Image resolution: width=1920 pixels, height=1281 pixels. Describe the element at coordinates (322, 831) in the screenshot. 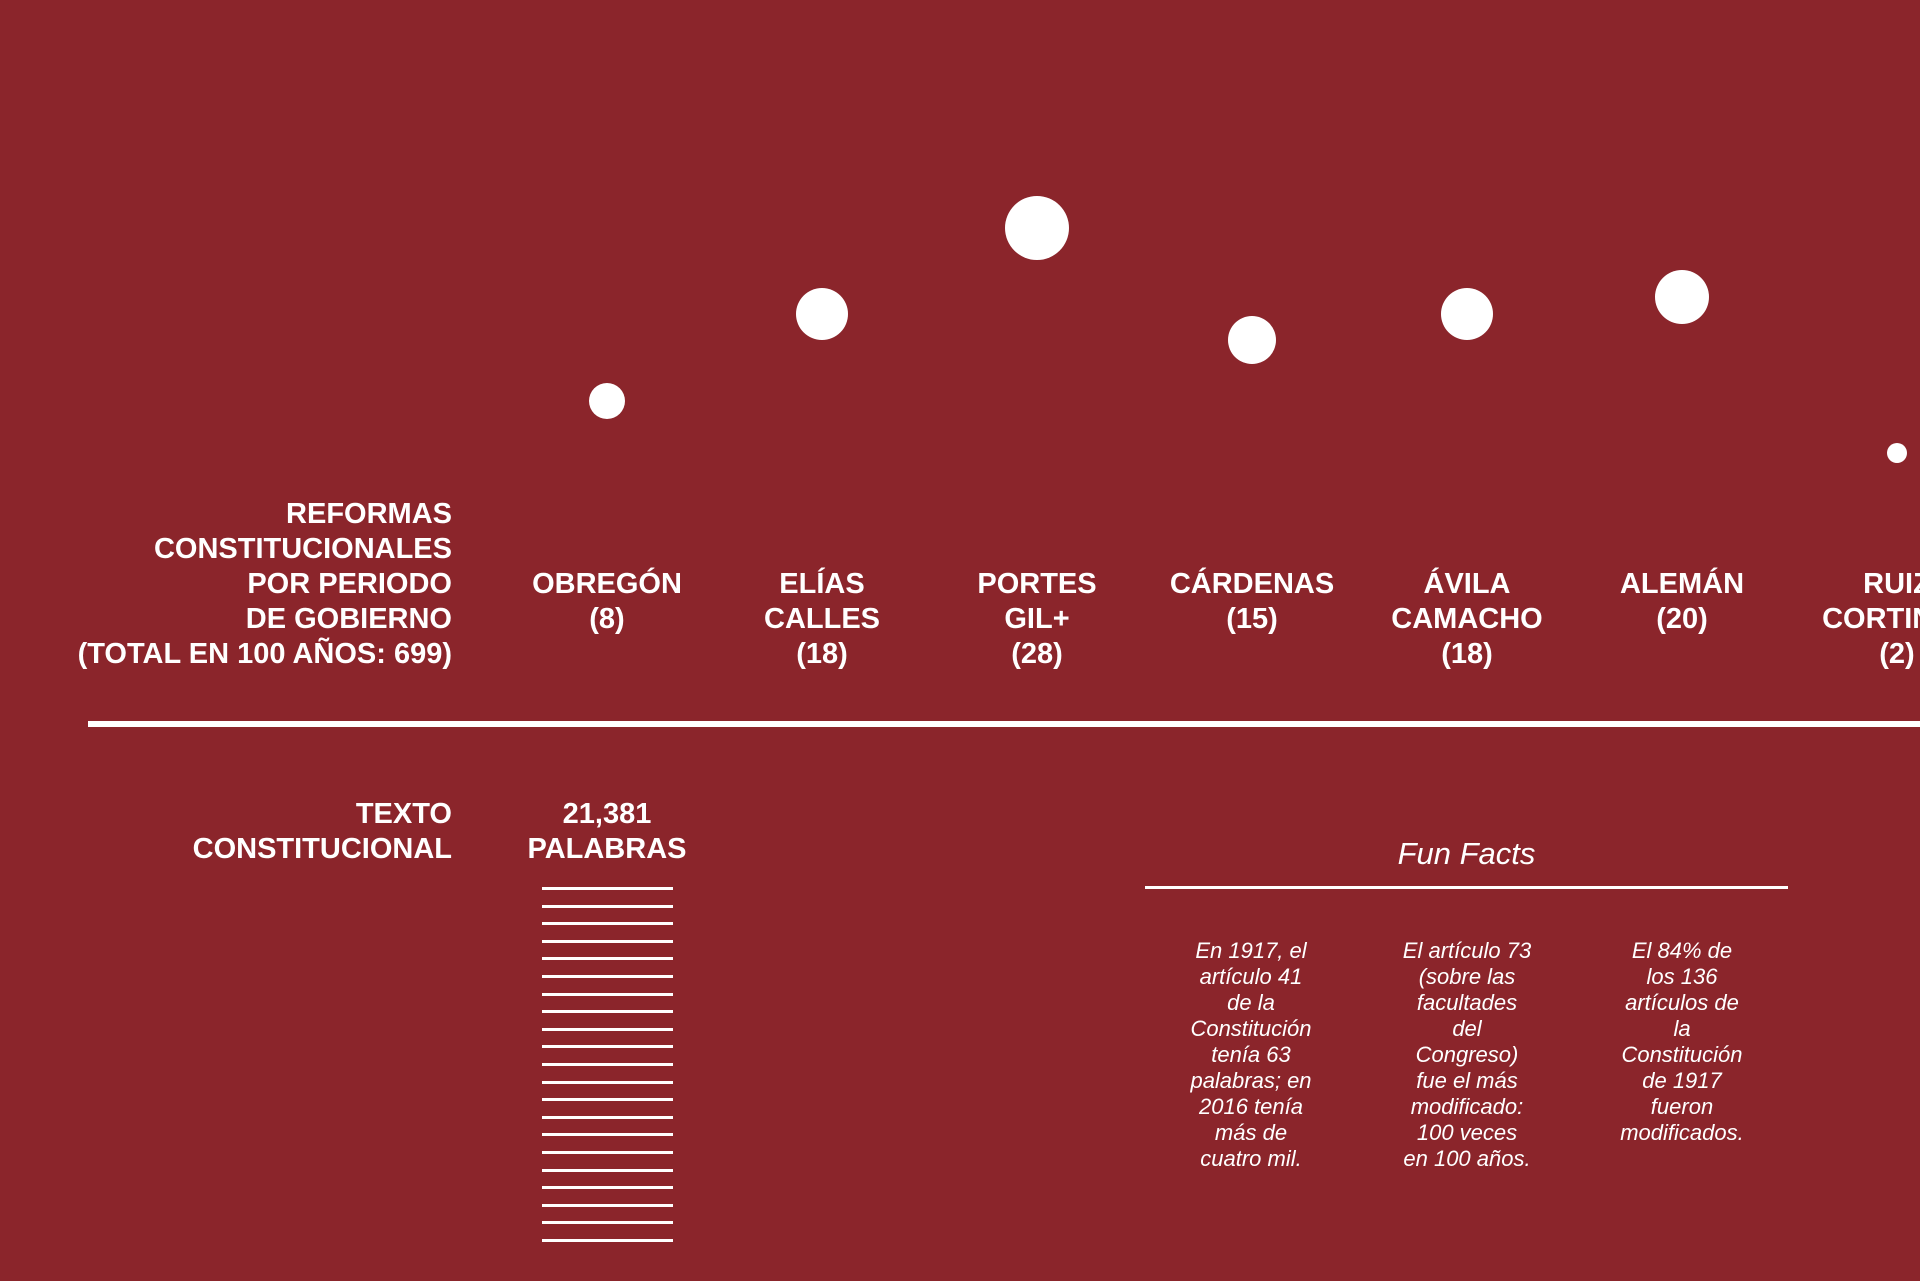

I see `texto-section-label: TEXTO CONSTITUCIONAL` at that location.